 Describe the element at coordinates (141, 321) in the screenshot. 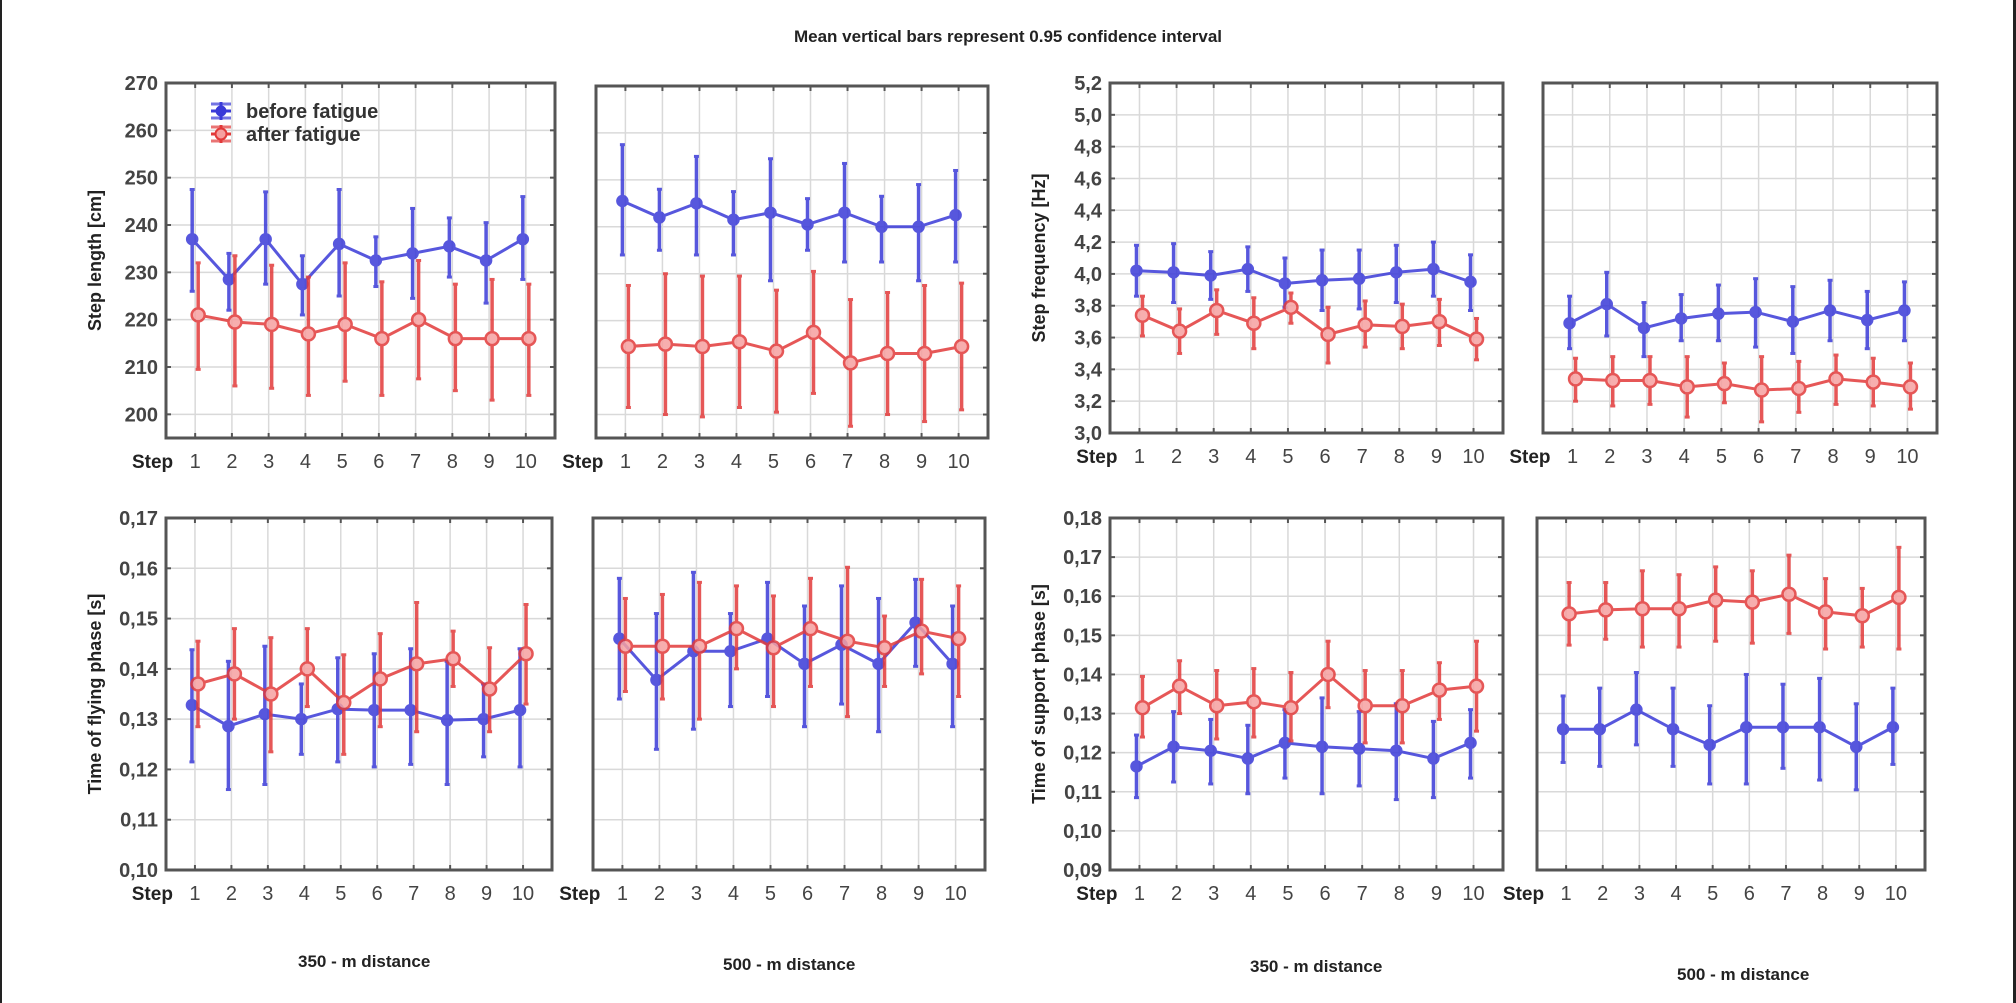

I see `y-tick-label: 220` at that location.